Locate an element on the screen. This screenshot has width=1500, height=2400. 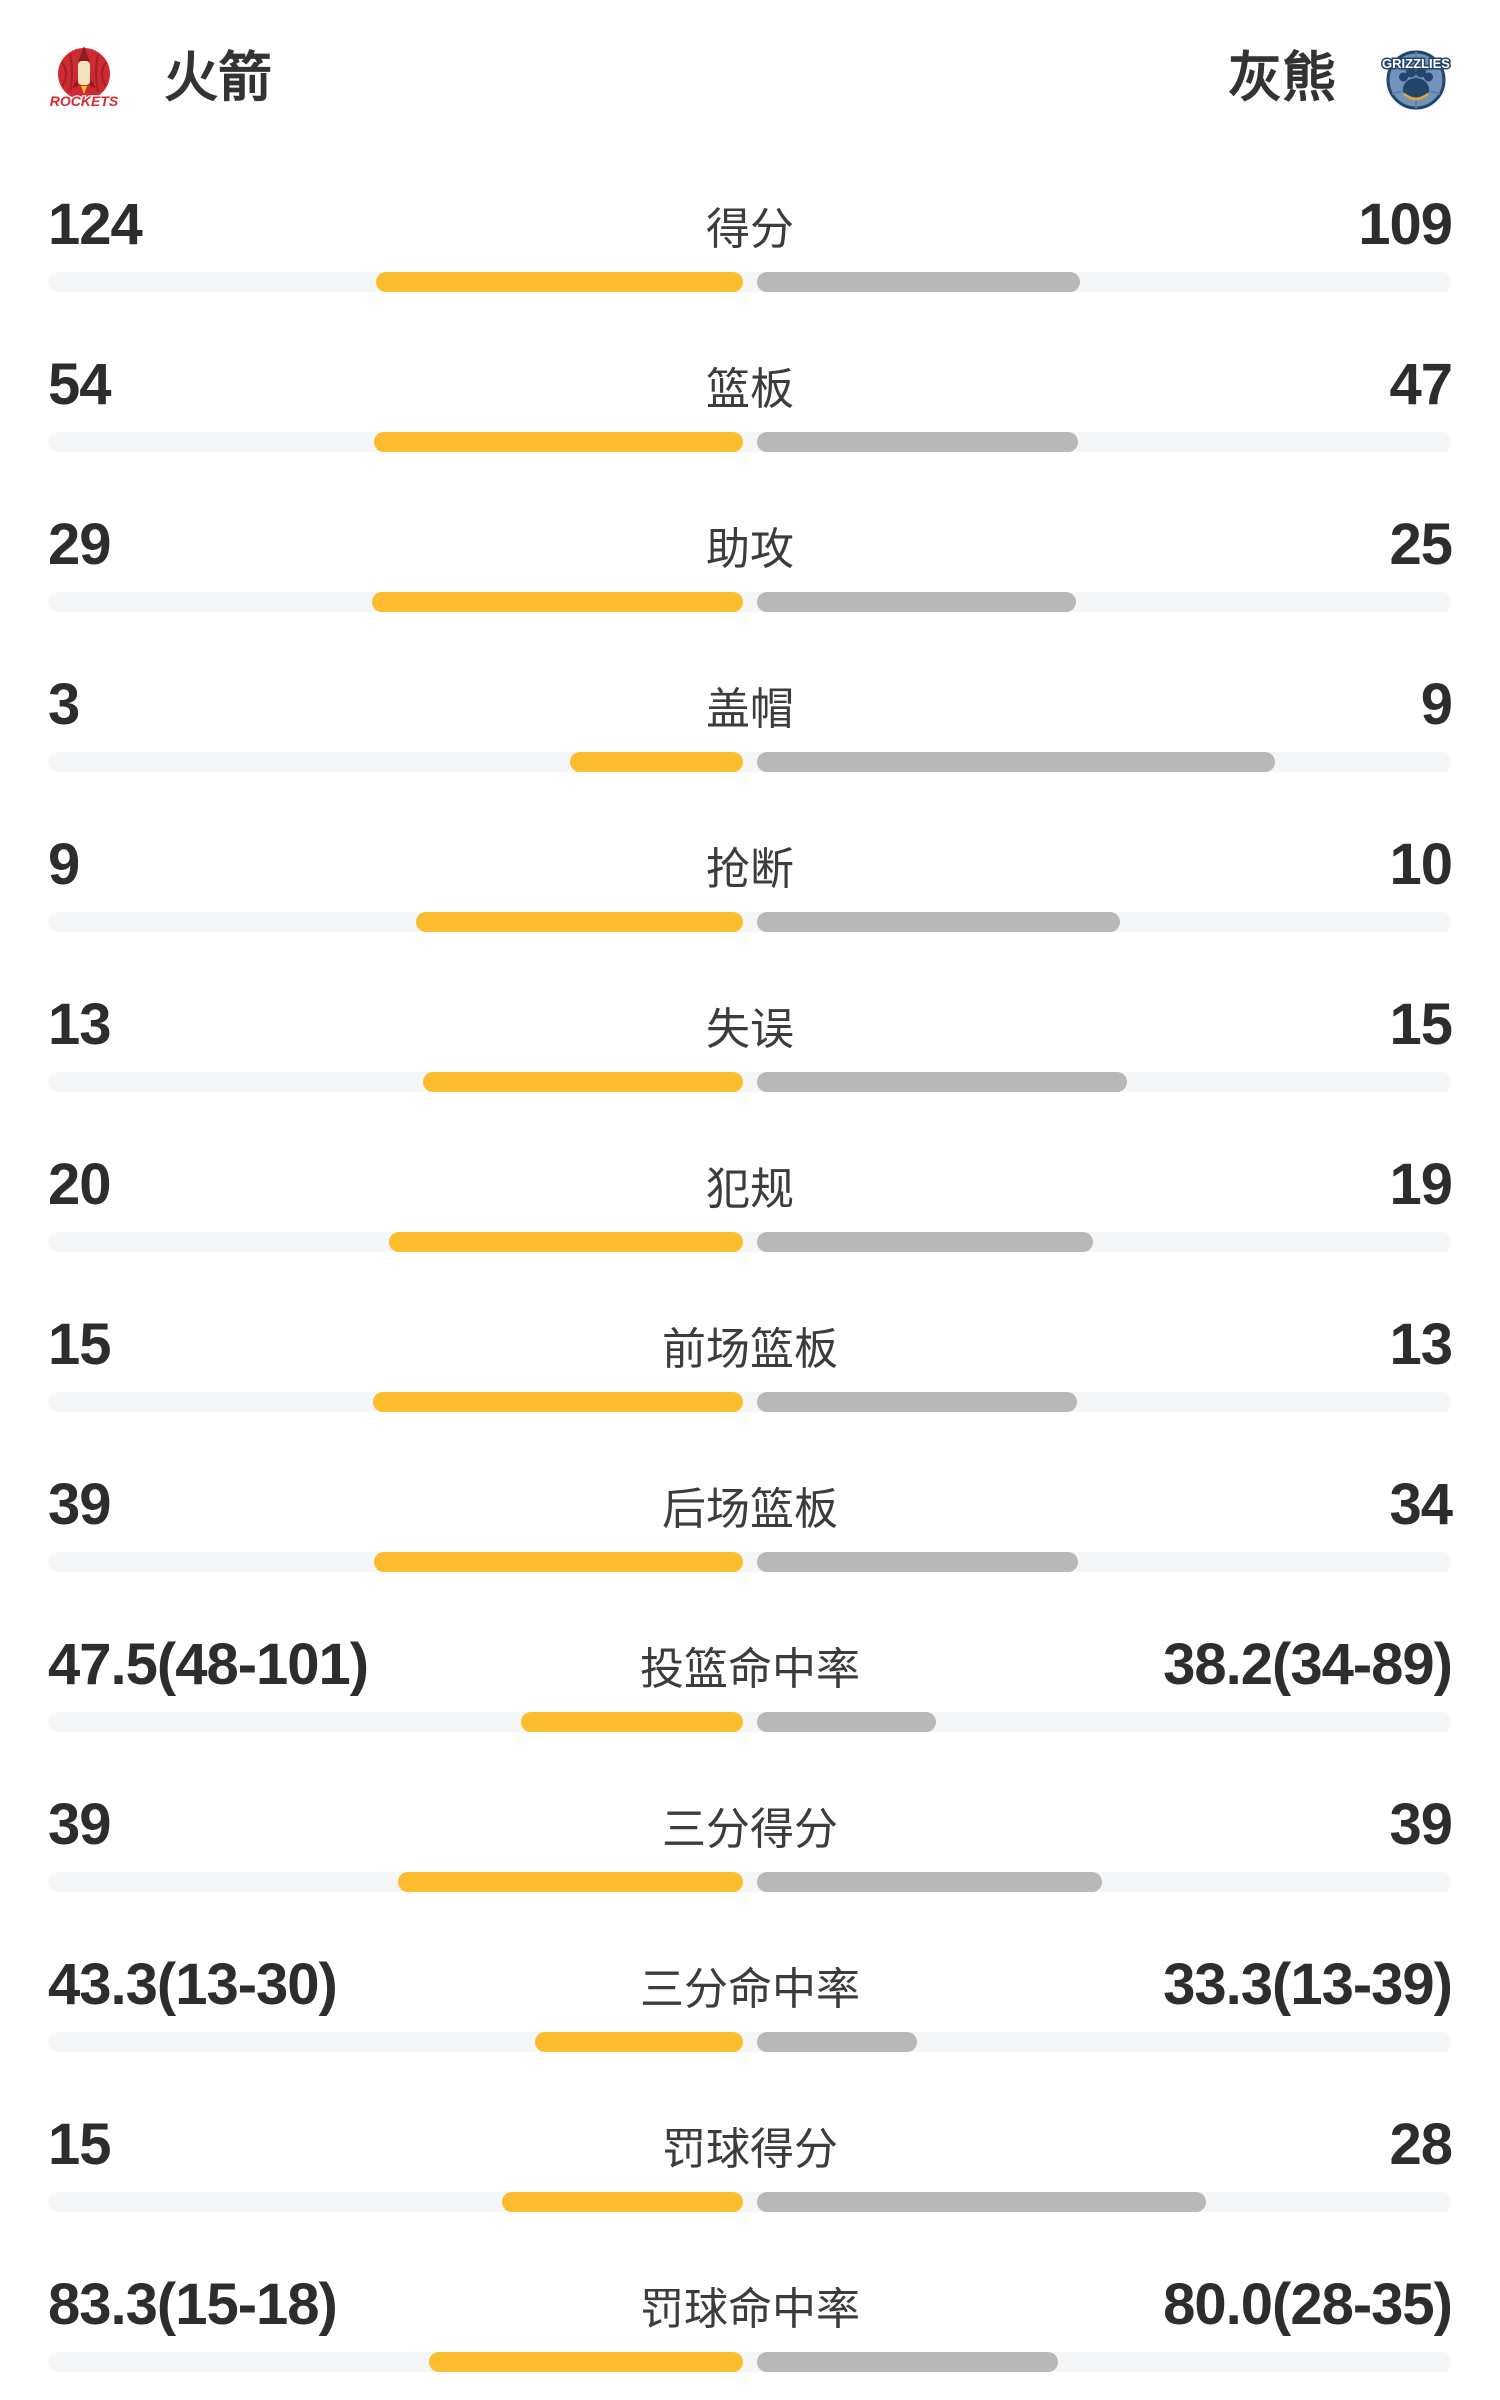
stat-label: 后场篮板 is located at coordinates (750, 1509).